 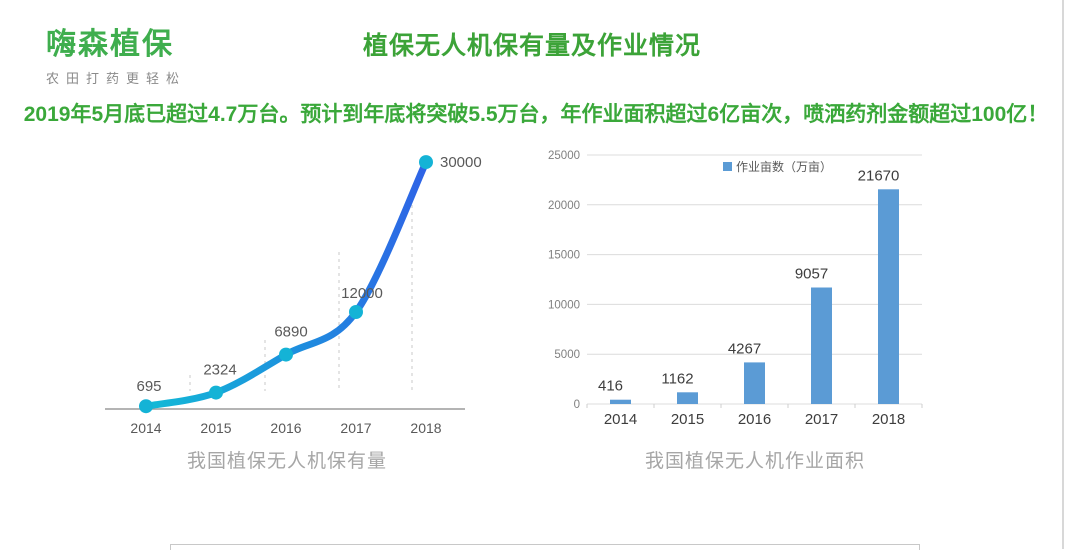 What do you see at coordinates (888, 296) in the screenshot?
I see `bar-2018` at bounding box center [888, 296].